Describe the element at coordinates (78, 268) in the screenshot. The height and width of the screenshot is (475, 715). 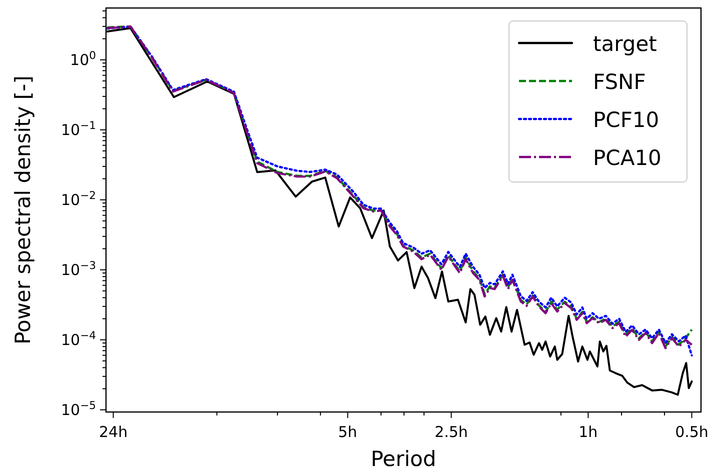
I see `y-tick-label: 10$^{−3}$` at that location.